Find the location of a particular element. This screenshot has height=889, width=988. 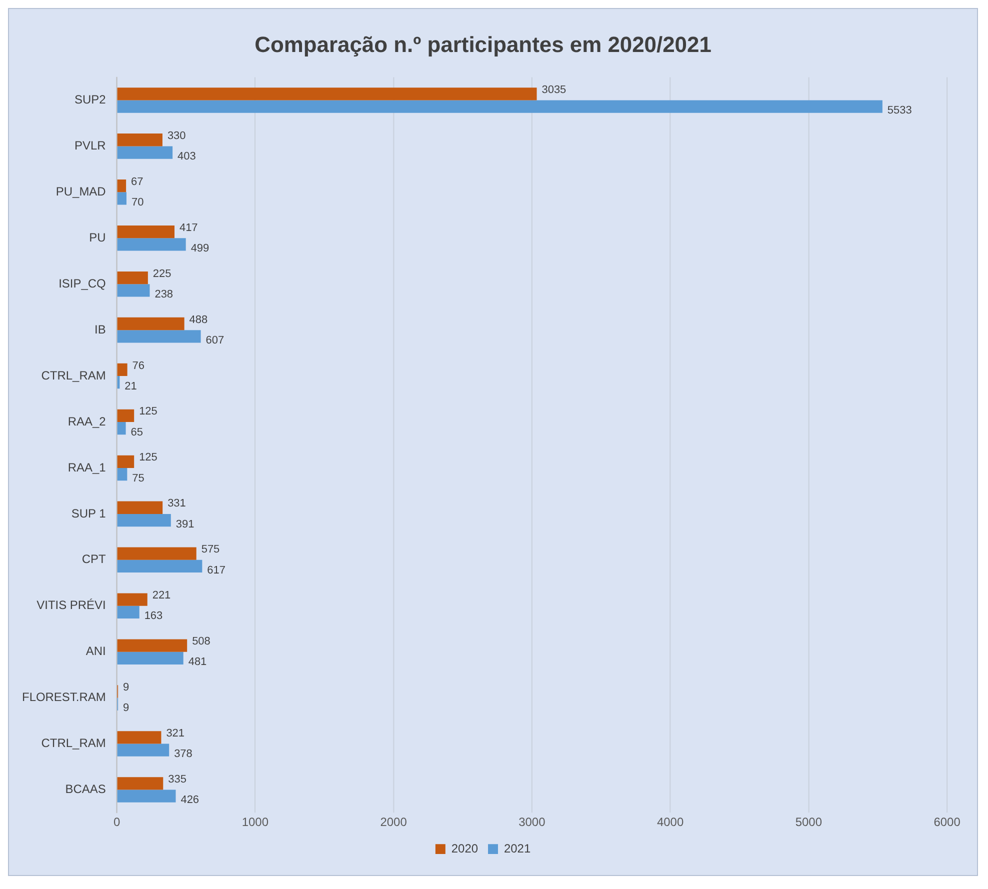

chart-title: Comparação n.º participantes em 2020/2021 is located at coordinates (483, 45).